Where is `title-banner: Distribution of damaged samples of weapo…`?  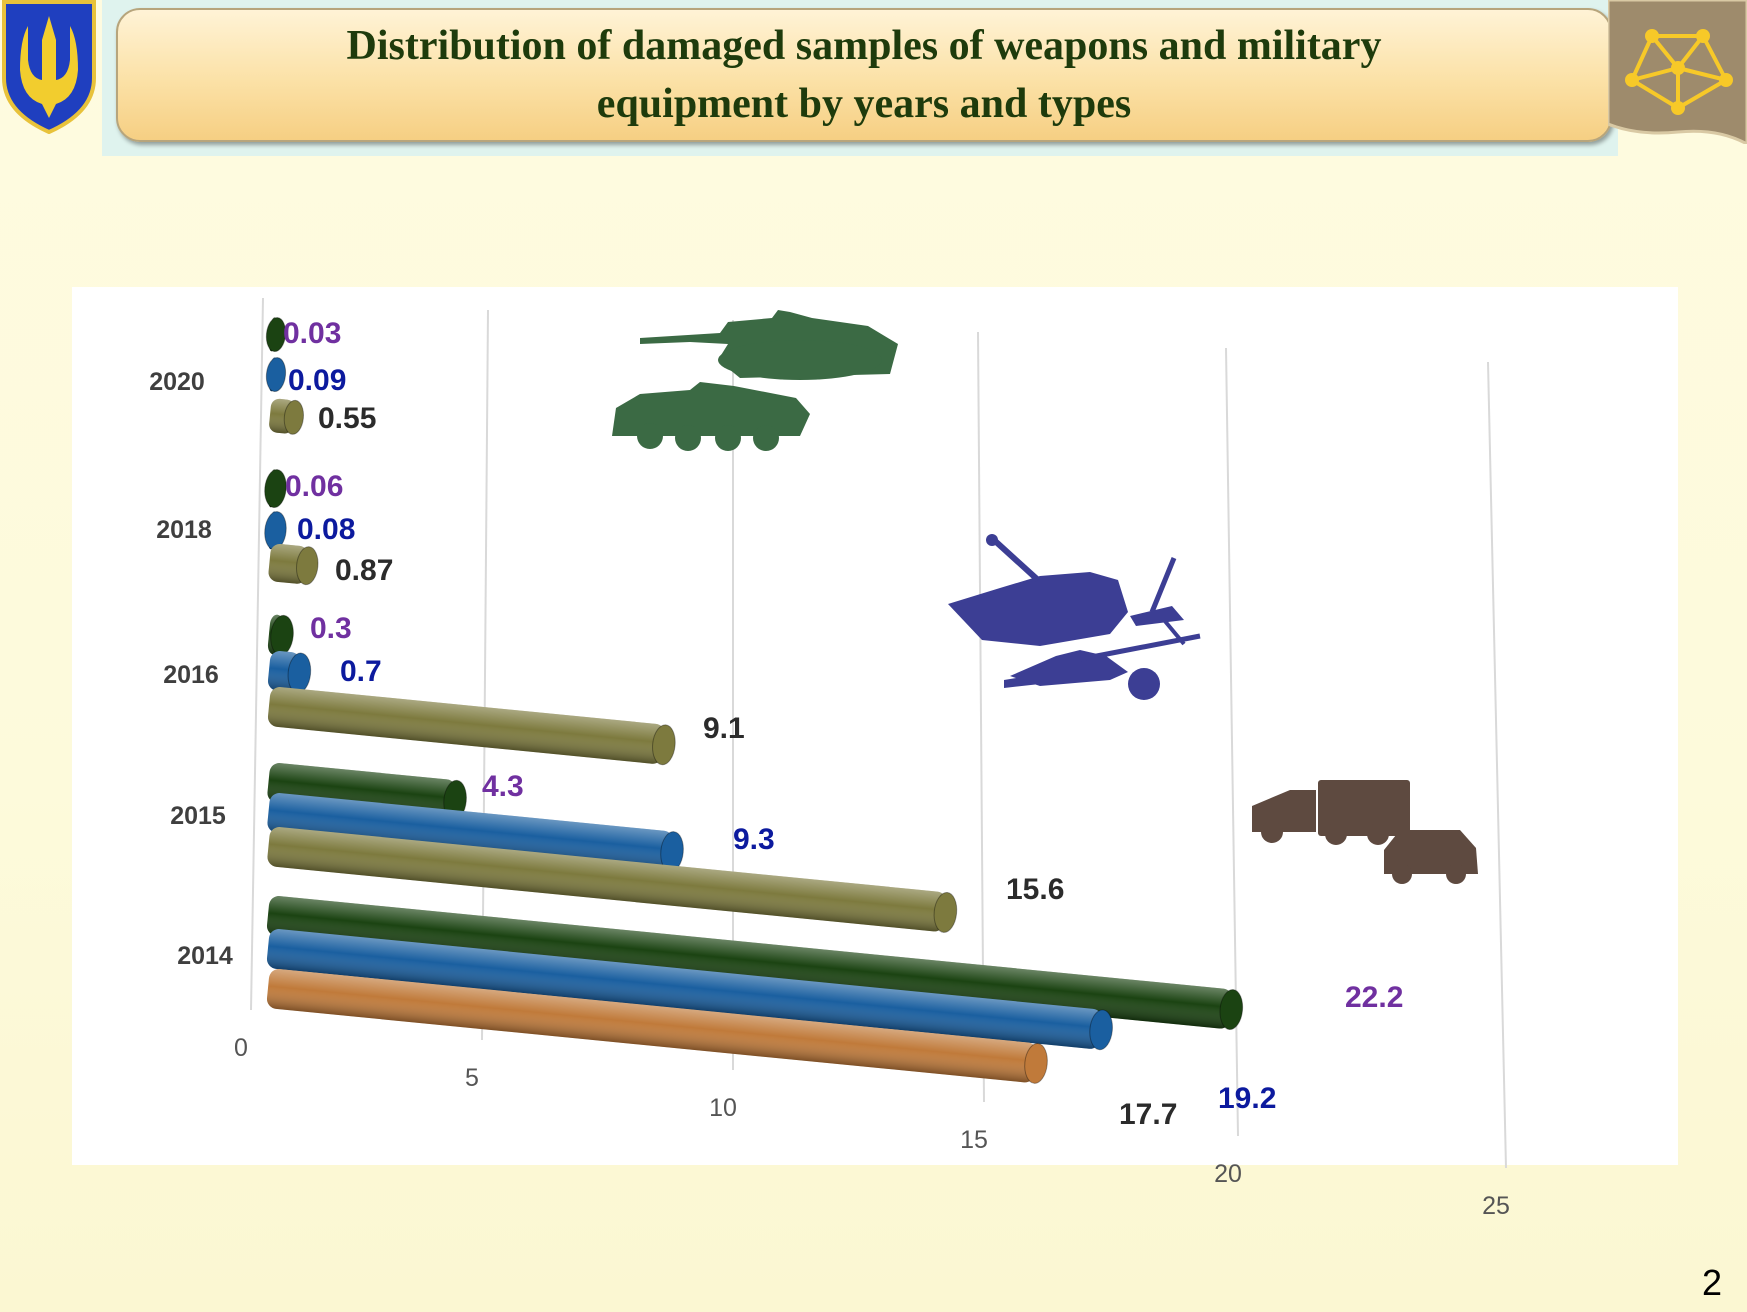
title-banner: Distribution of damaged samples of weapo… is located at coordinates (864, 75).